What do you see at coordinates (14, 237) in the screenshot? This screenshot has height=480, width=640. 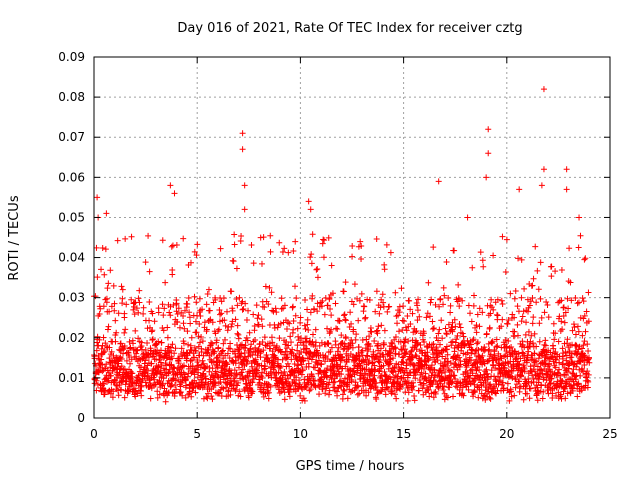 I see `y-axis-label: ROTI / TECUs` at bounding box center [14, 237].